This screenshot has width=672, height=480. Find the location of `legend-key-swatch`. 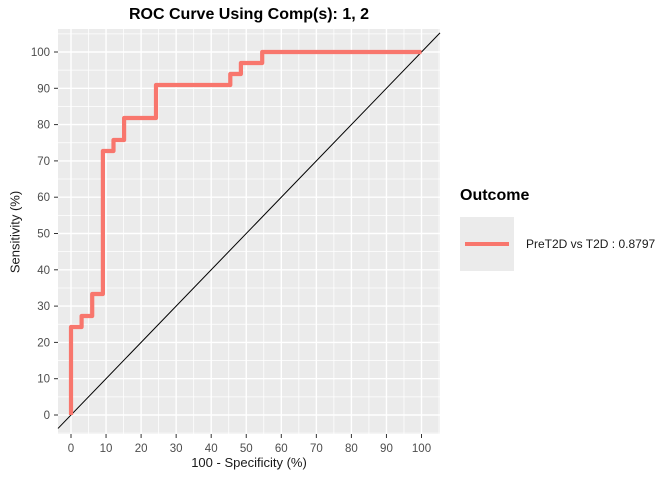

legend-key-swatch is located at coordinates (487, 244).